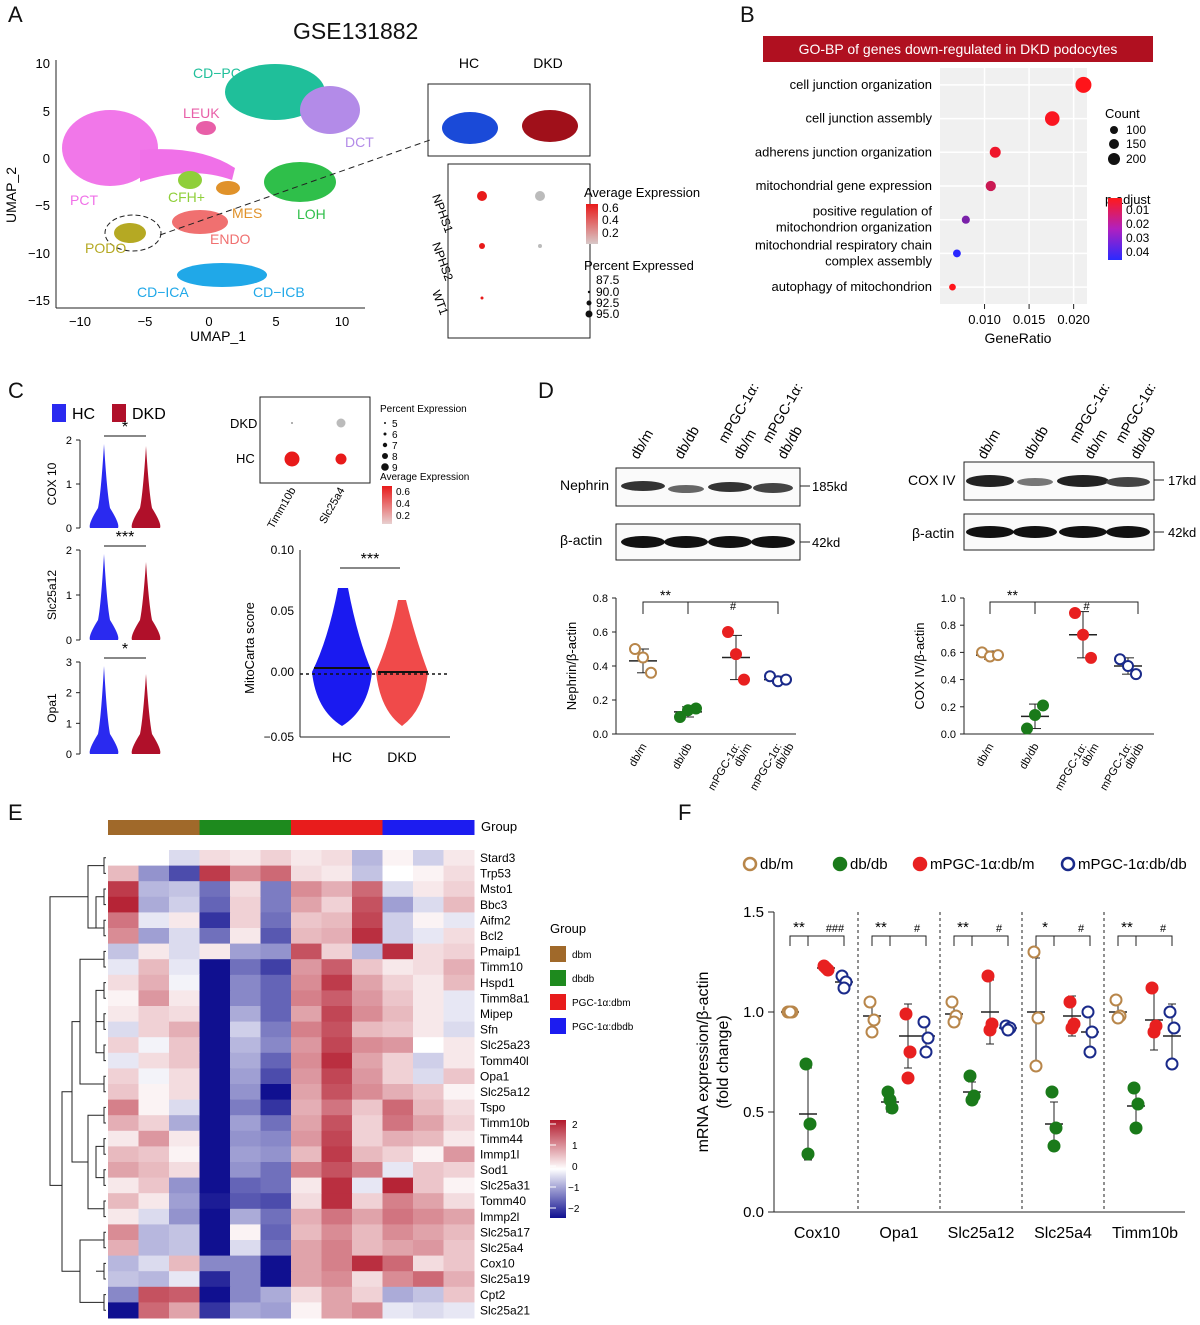  I want to click on legend-pct-value: 87.5, so click(608, 280).